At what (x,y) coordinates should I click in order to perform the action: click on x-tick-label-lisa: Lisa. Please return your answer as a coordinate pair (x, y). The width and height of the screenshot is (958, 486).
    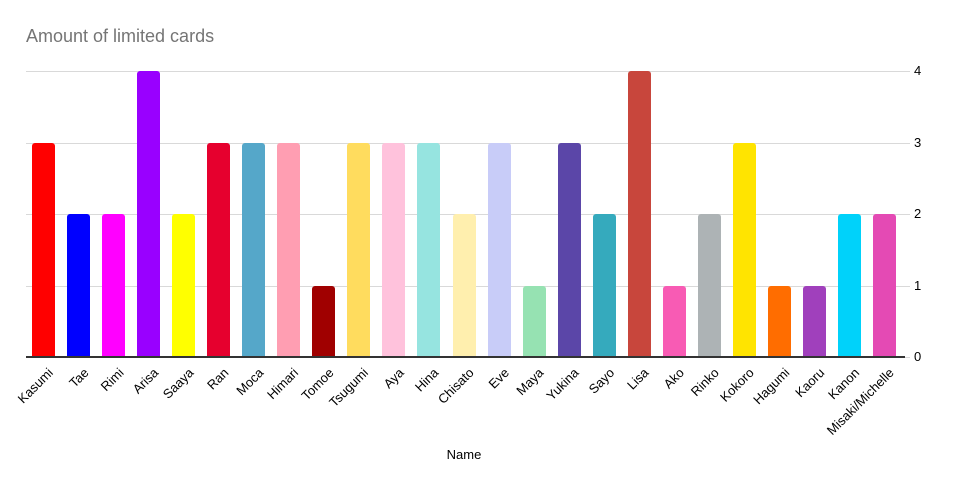
    Looking at the image, I should click on (638, 379).